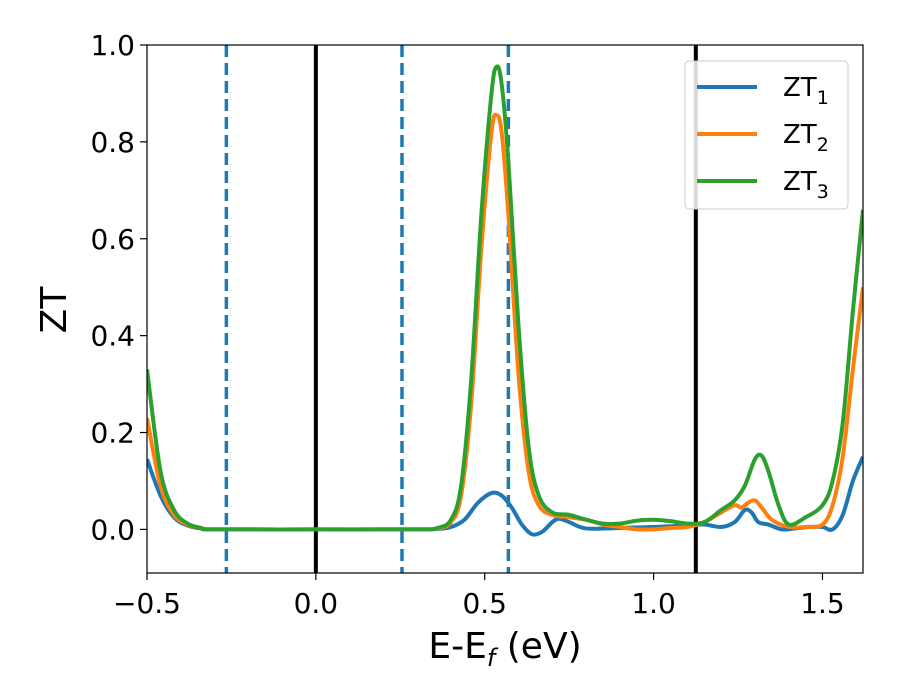 The image size is (900, 700). Describe the element at coordinates (806, 185) in the screenshot. I see `legend-label-zt3: ZT3` at that location.